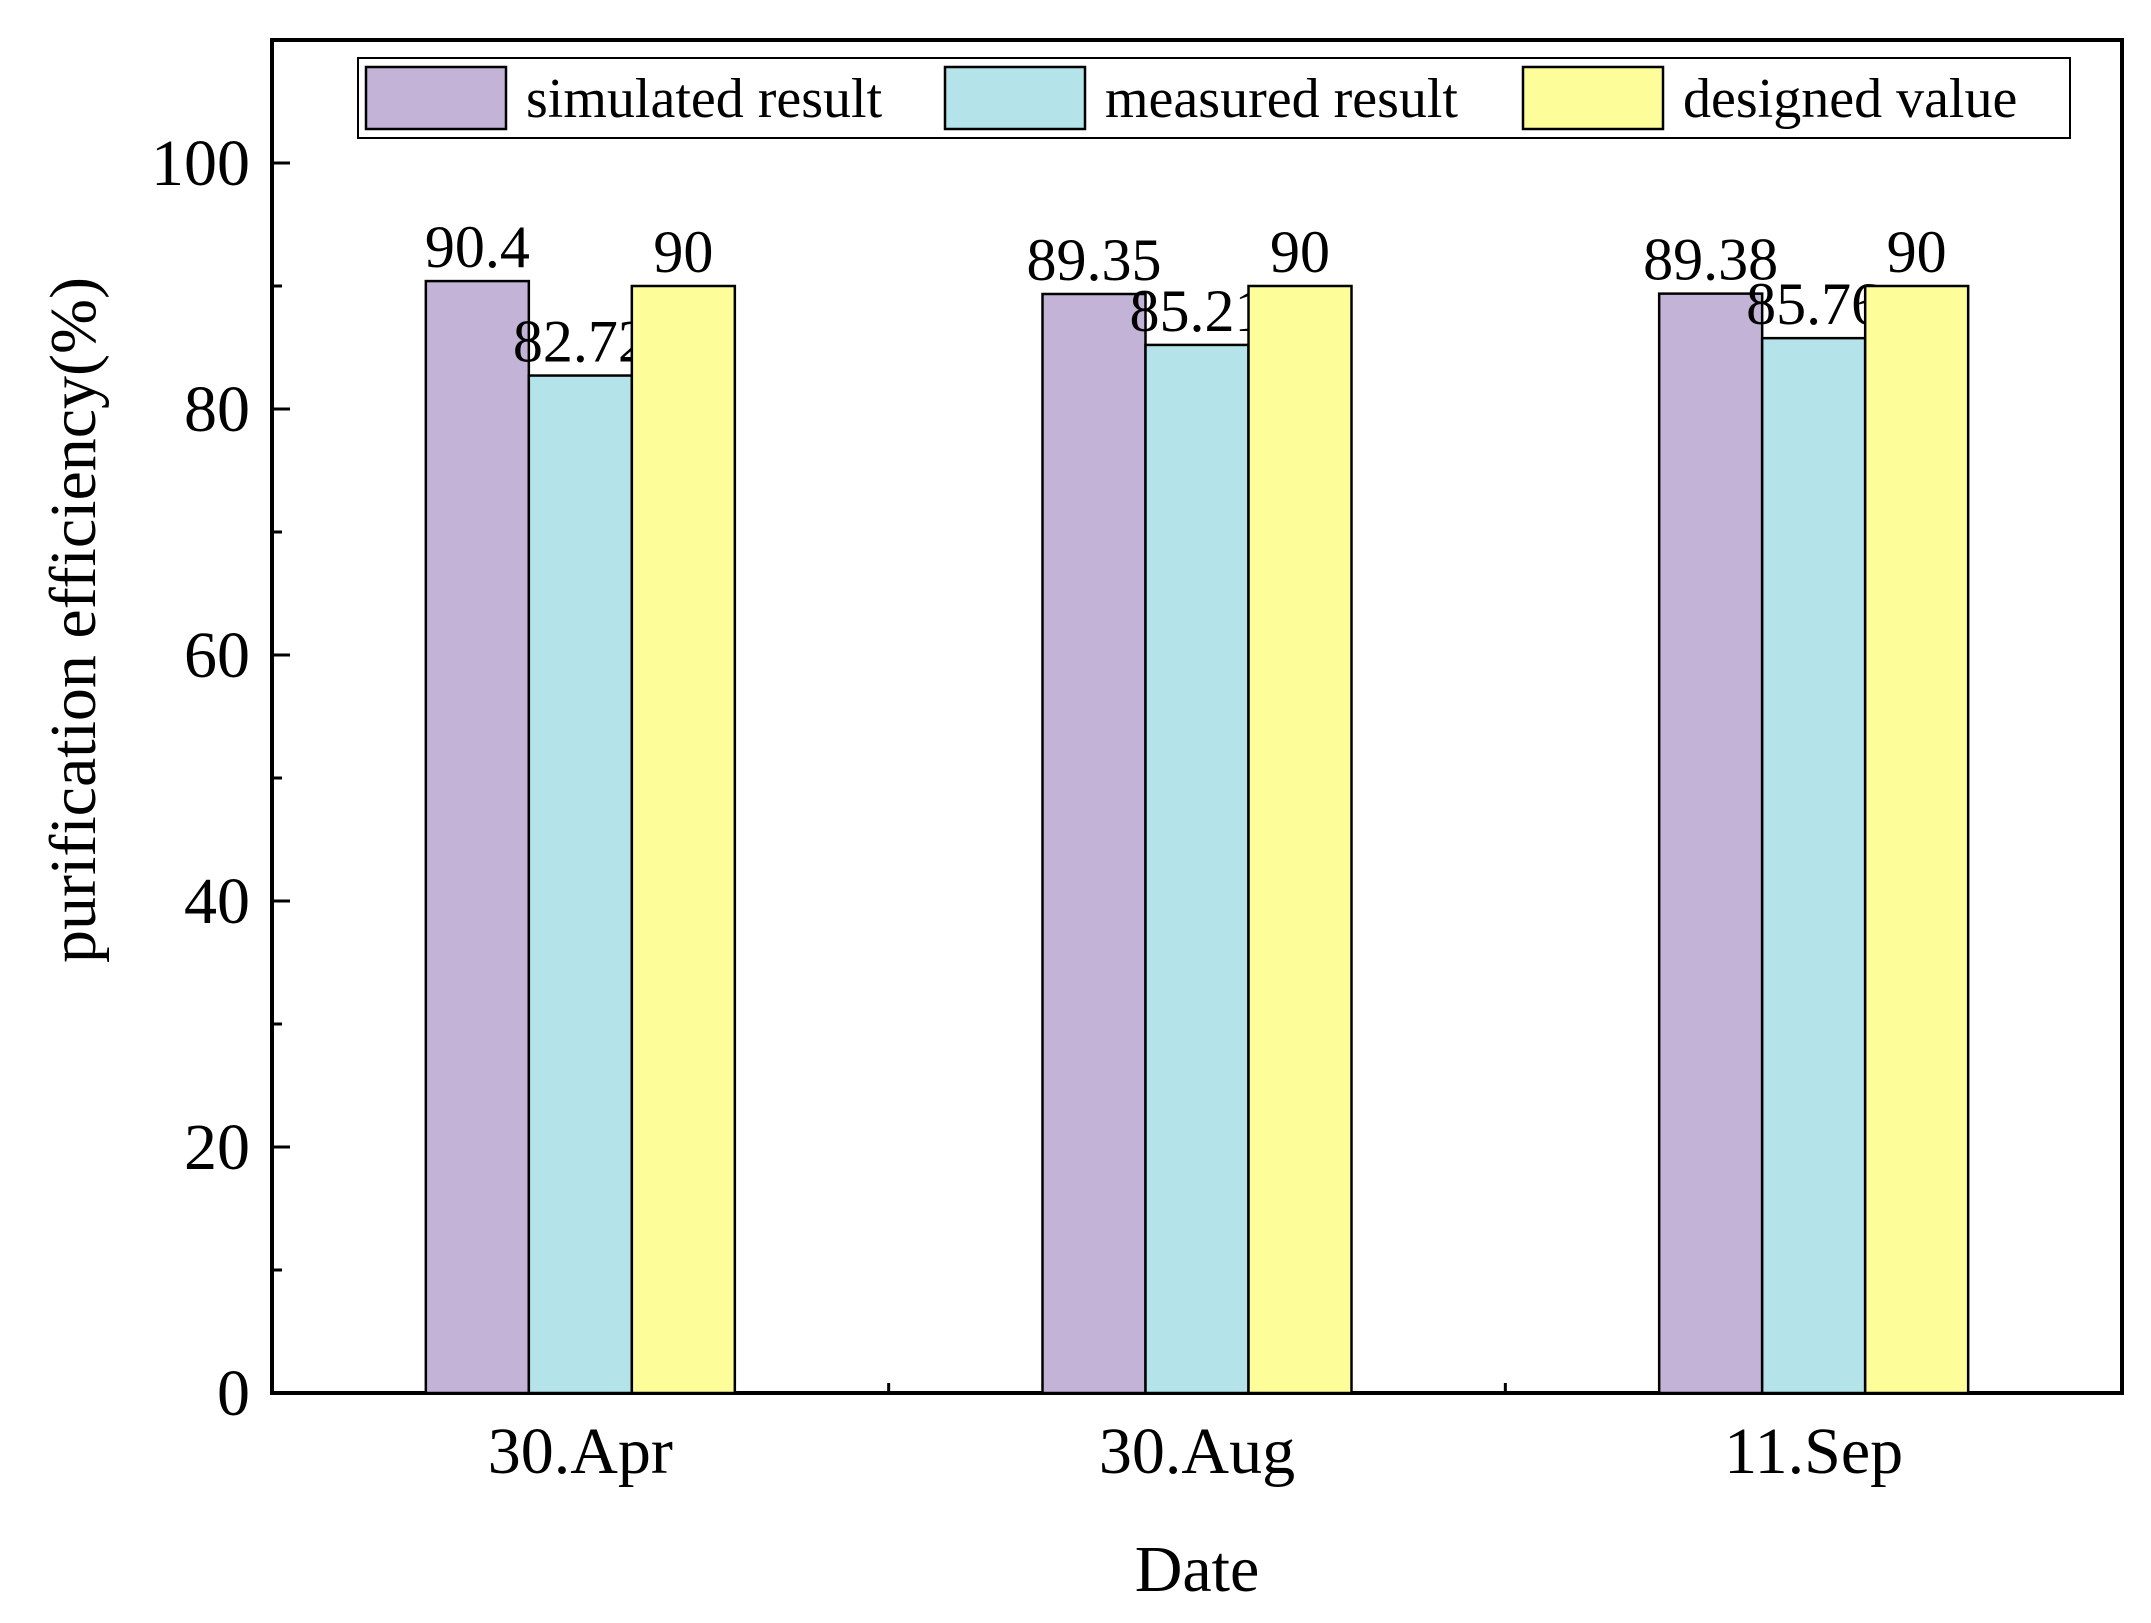 The height and width of the screenshot is (1623, 2151). What do you see at coordinates (220, 778) in the screenshot?
I see `y-axis: 0 20 40 60 80 100` at bounding box center [220, 778].